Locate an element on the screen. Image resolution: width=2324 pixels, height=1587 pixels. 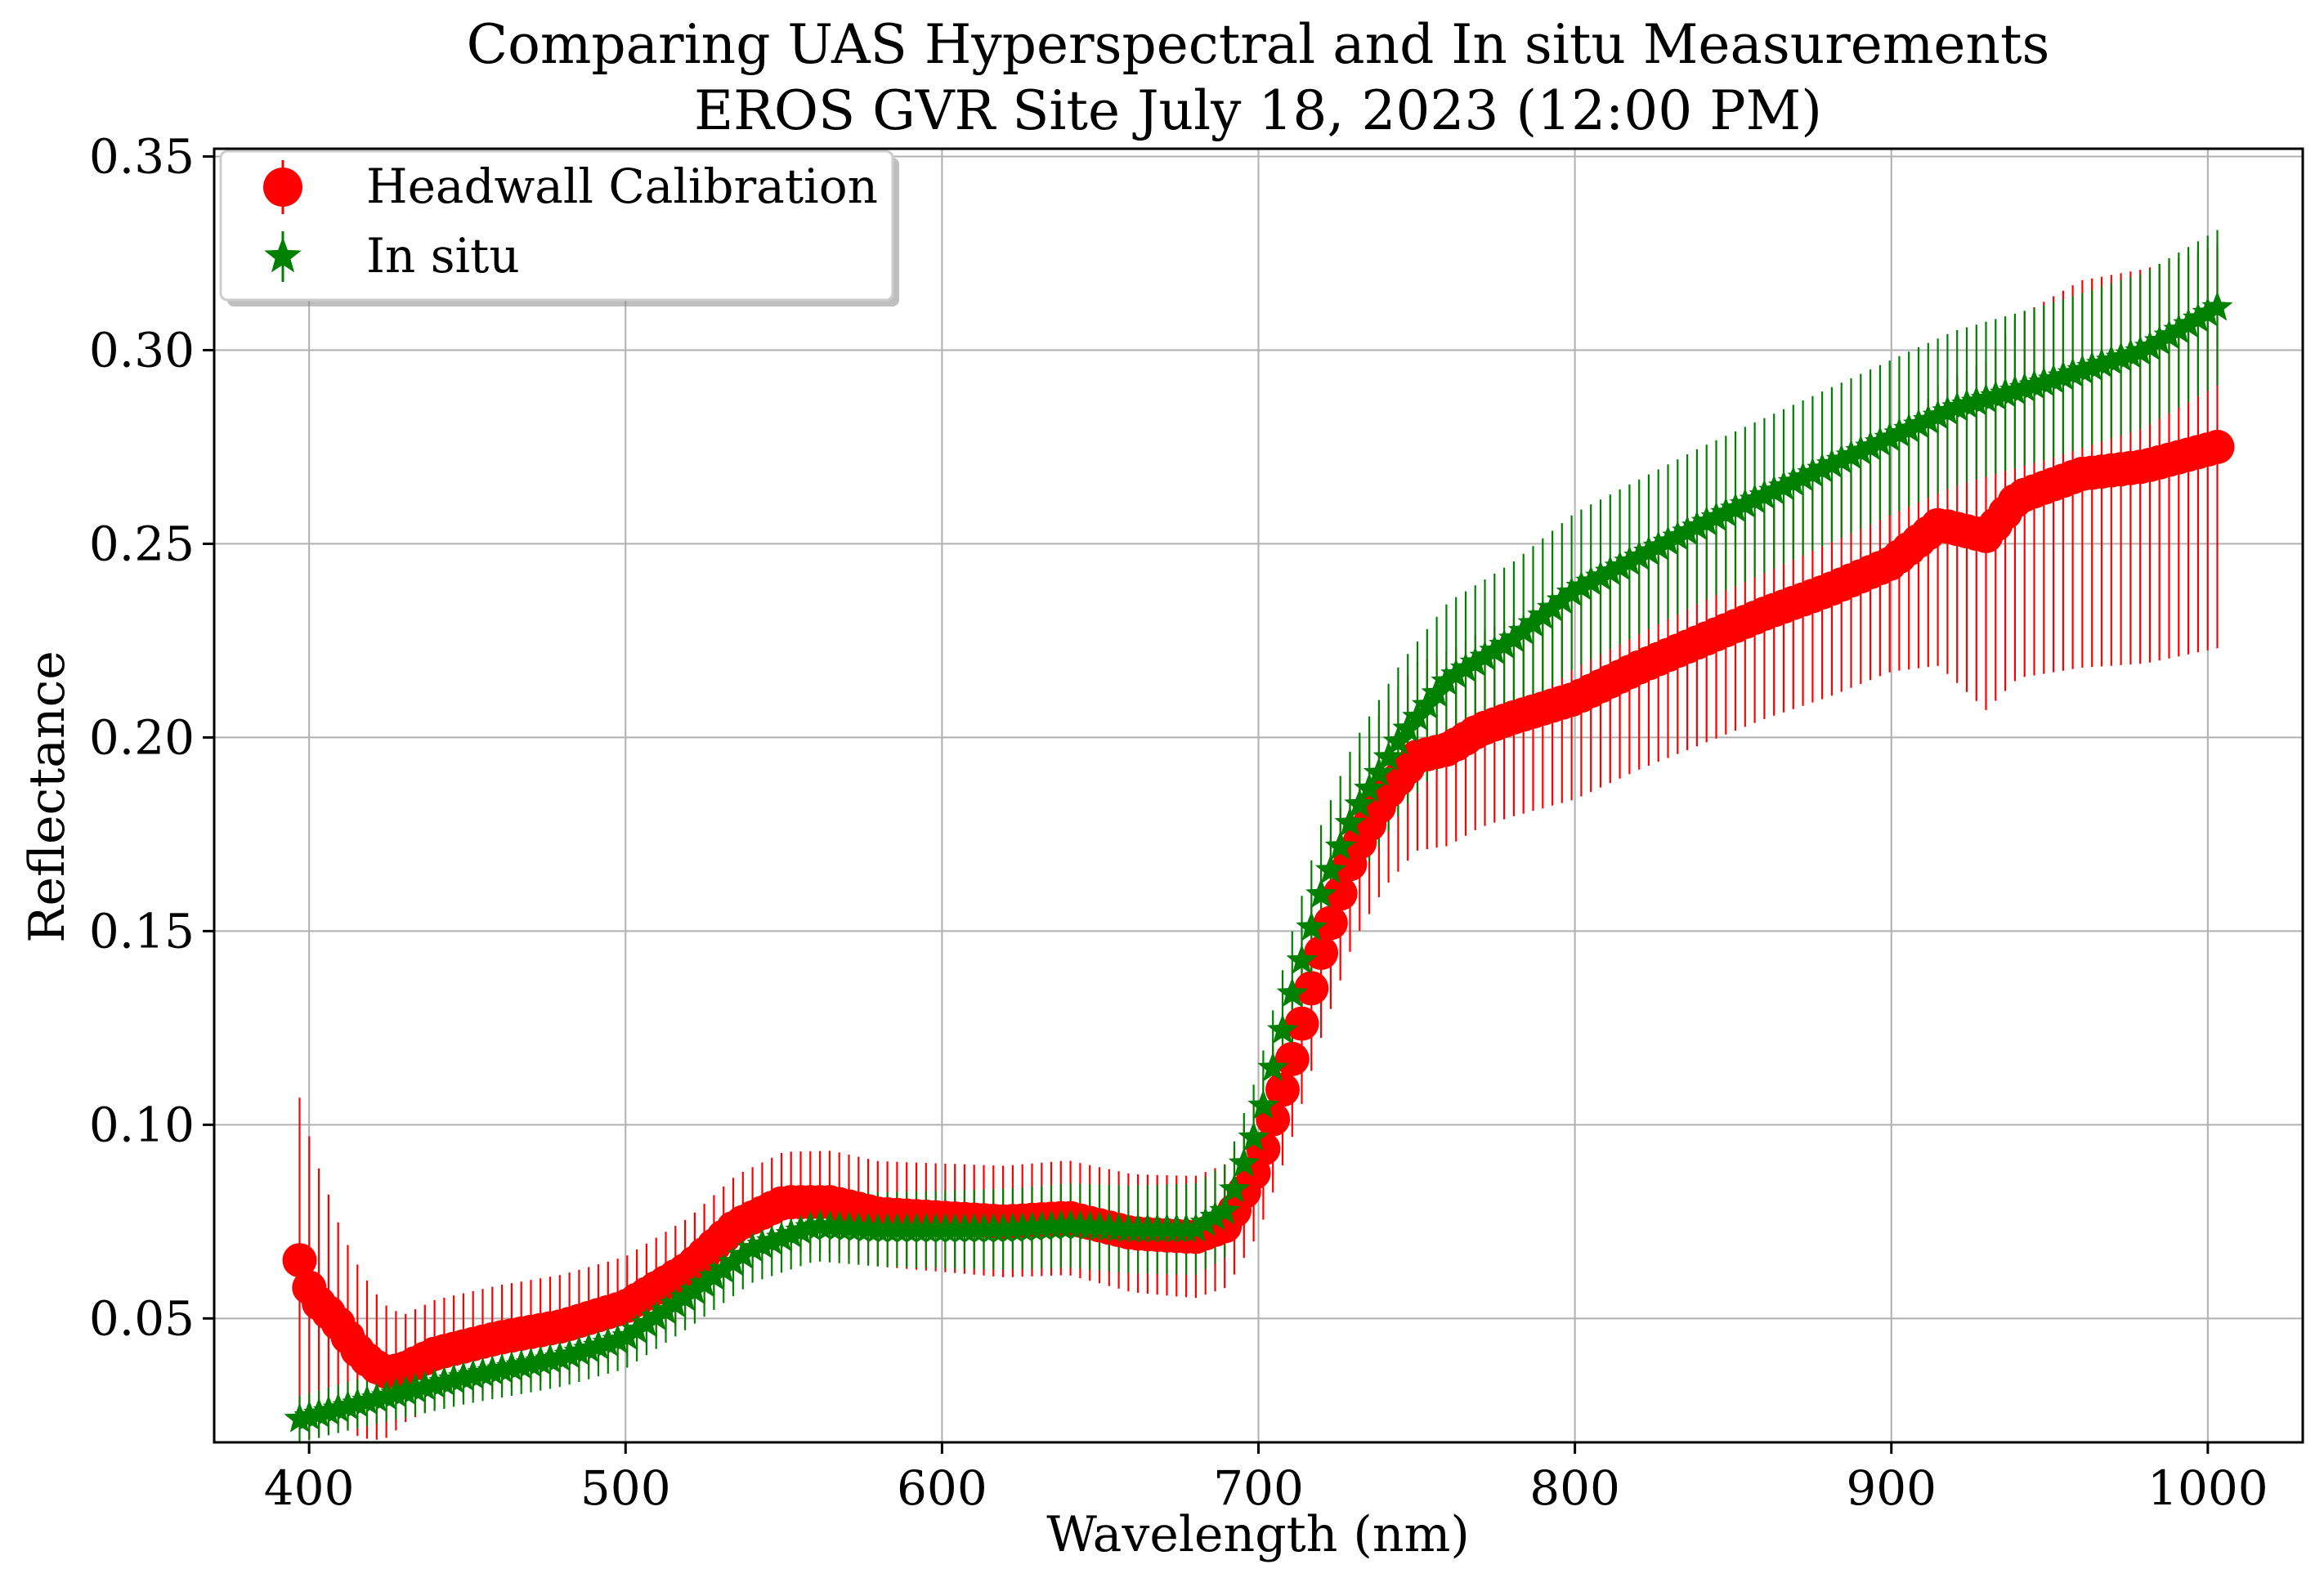
x-tick-label: 500 is located at coordinates (625, 1488).